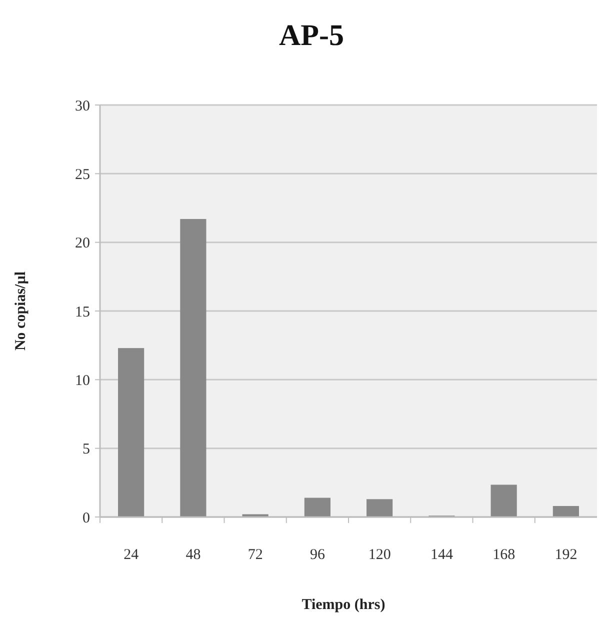 Image resolution: width=603 pixels, height=624 pixels. Describe the element at coordinates (86, 450) in the screenshot. I see `y-tick-label: 5` at that location.